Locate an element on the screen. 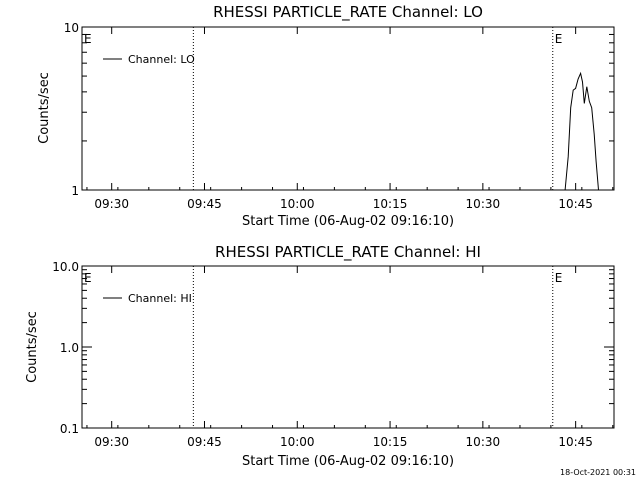  y-tick-label-hi: 10.0 is located at coordinates (65, 267).